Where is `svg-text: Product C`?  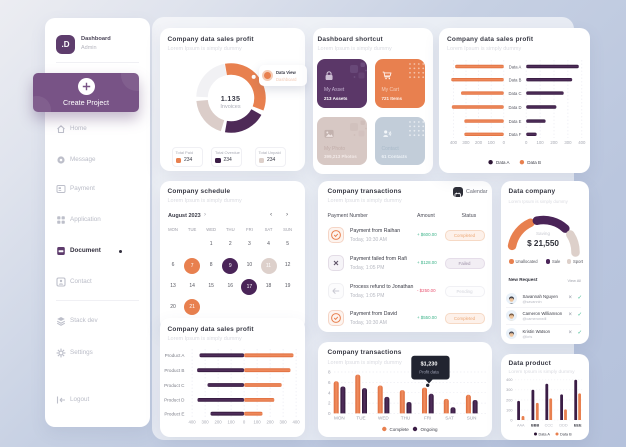
svg-text: Product C is located at coordinates (174, 385).